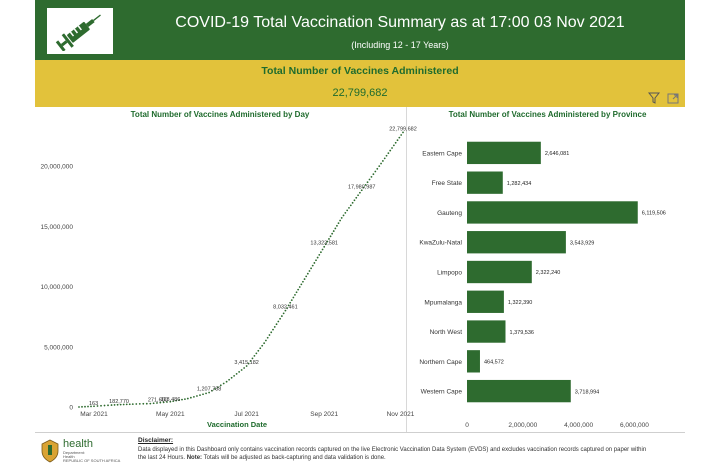 The height and width of the screenshot is (465, 720). What do you see at coordinates (170, 414) in the screenshot?
I see `x-tick-label: May 2021` at bounding box center [170, 414].